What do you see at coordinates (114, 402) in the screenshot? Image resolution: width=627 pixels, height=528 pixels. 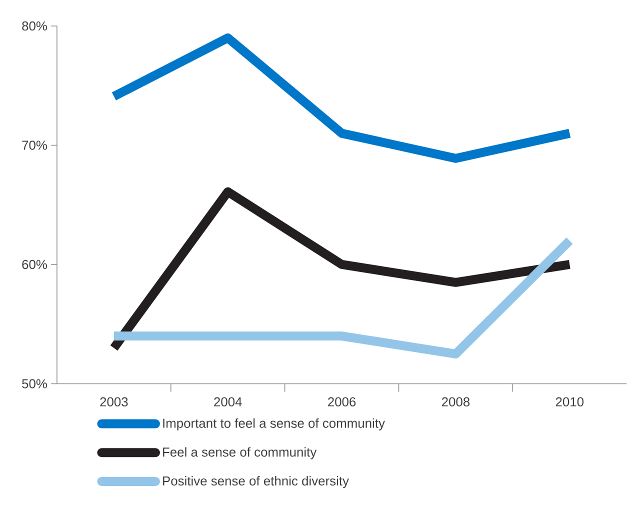 I see `x-tick-label: 2003` at bounding box center [114, 402].